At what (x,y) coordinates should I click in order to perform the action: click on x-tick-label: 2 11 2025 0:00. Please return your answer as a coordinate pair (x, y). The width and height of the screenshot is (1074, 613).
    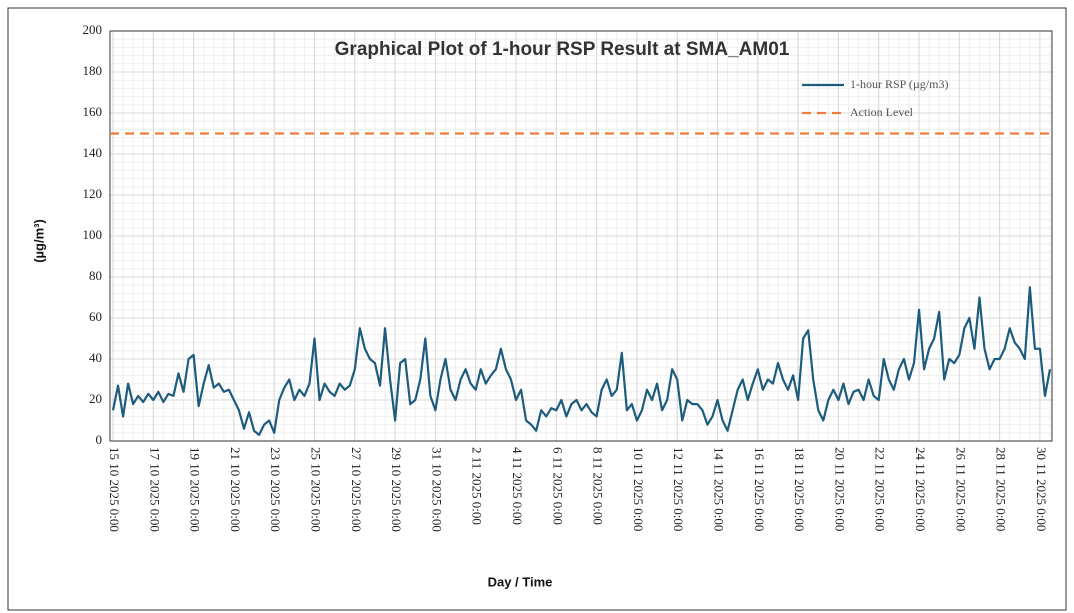
    Looking at the image, I should click on (477, 486).